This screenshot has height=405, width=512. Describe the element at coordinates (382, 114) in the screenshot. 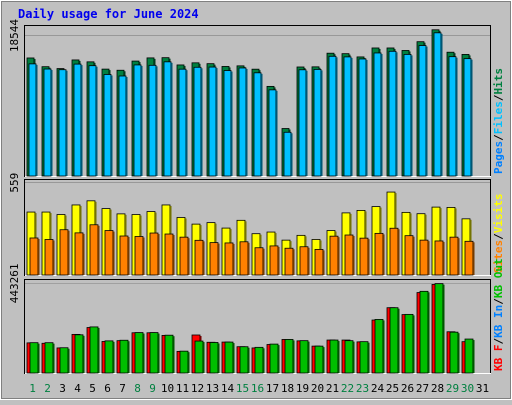

I see `bar-files-day-24-edge` at that location.